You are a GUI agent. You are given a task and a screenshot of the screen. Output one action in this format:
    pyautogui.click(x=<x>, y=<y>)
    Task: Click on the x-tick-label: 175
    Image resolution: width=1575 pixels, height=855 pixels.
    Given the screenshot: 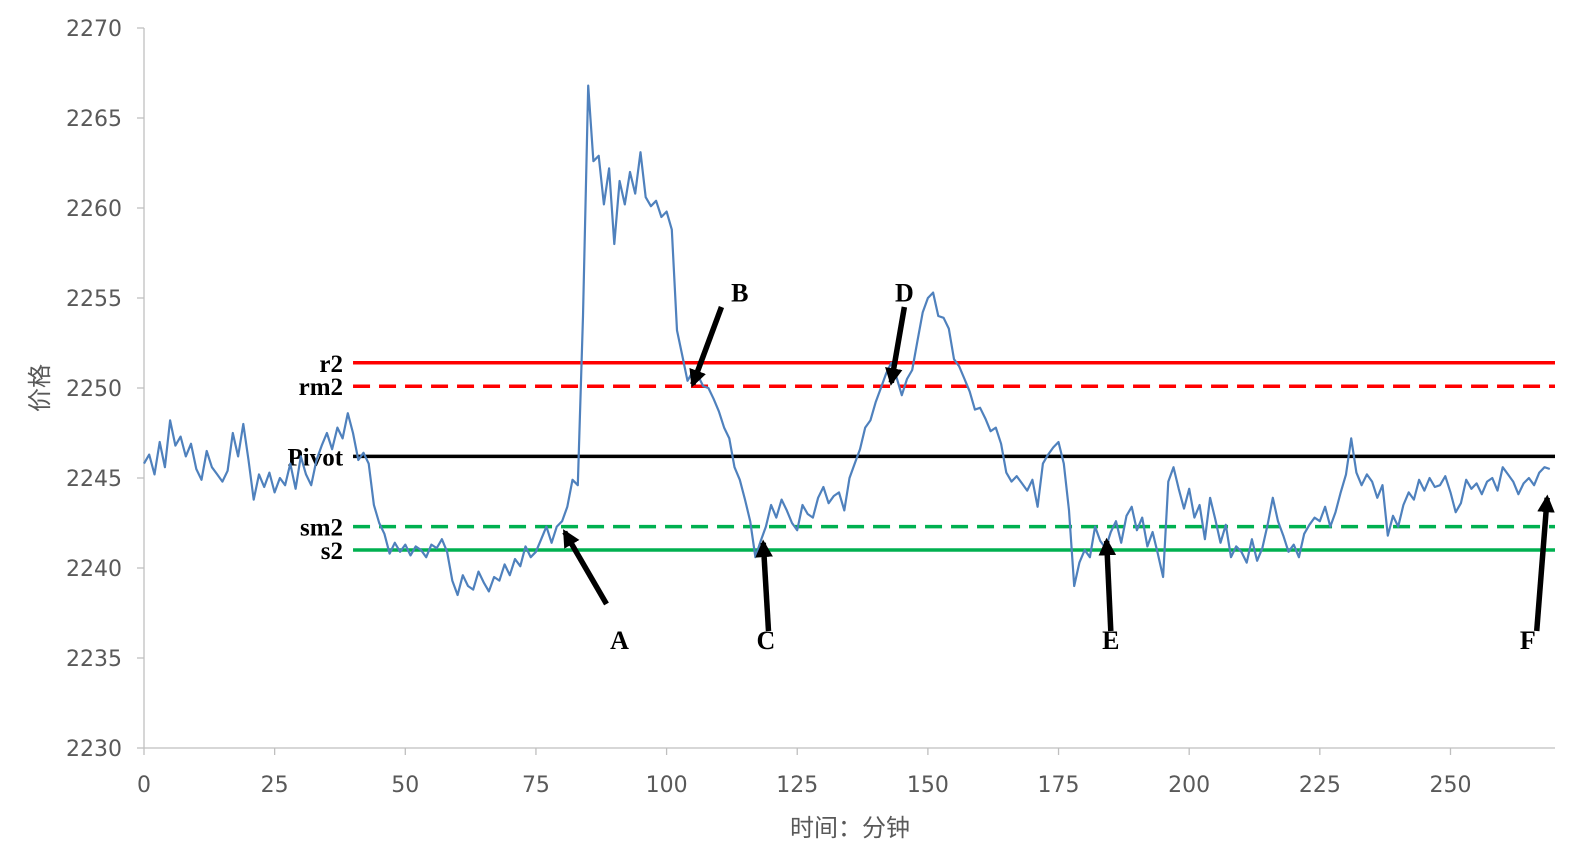 What is the action you would take?
    pyautogui.click(x=1059, y=785)
    